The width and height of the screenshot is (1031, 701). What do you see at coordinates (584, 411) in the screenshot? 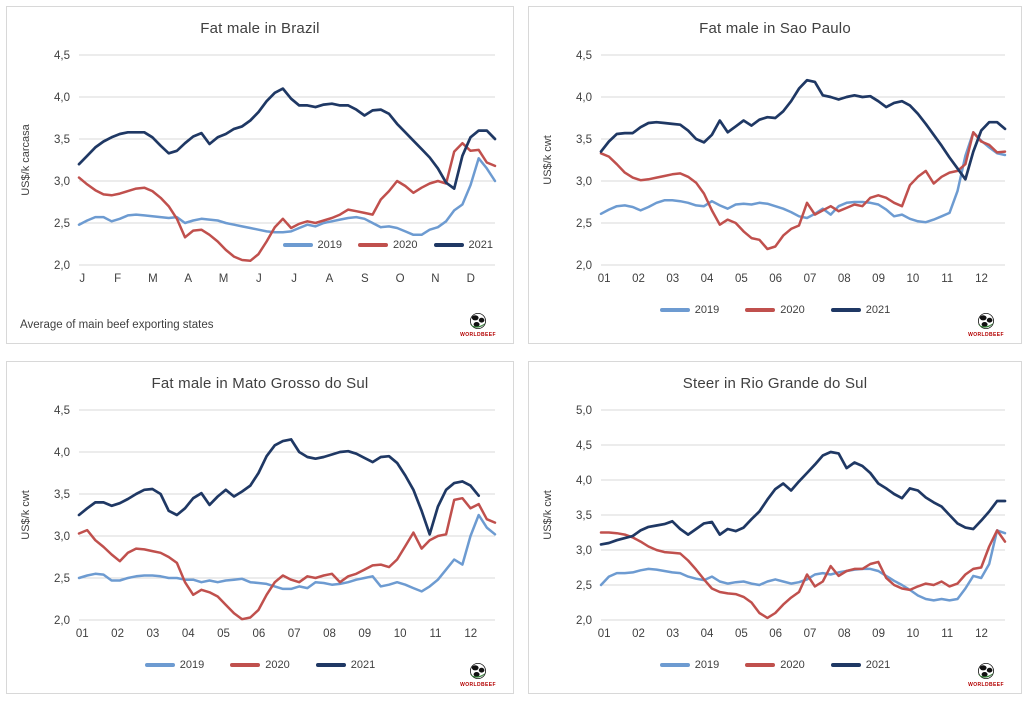
I see `y-tick-label: 5,0` at bounding box center [584, 411].